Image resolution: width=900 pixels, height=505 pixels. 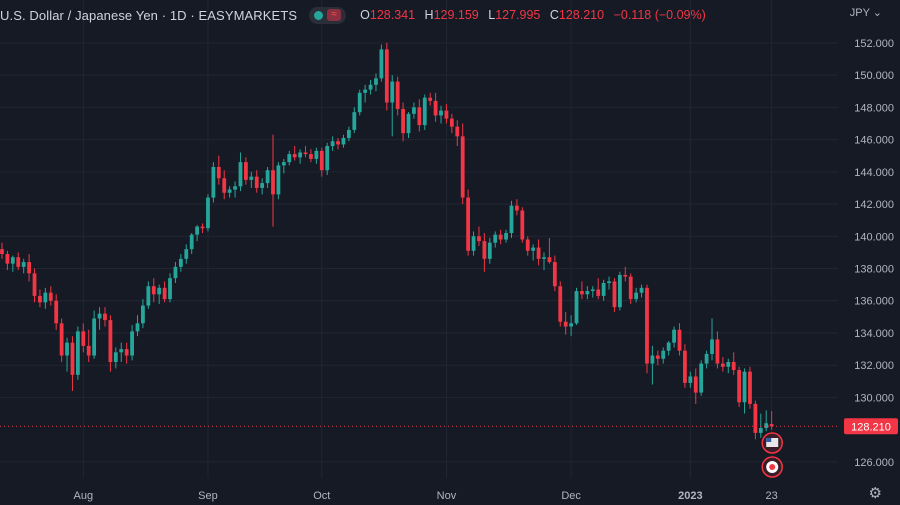 What do you see at coordinates (392, 15) in the screenshot?
I see `open-value: 128.341` at bounding box center [392, 15].